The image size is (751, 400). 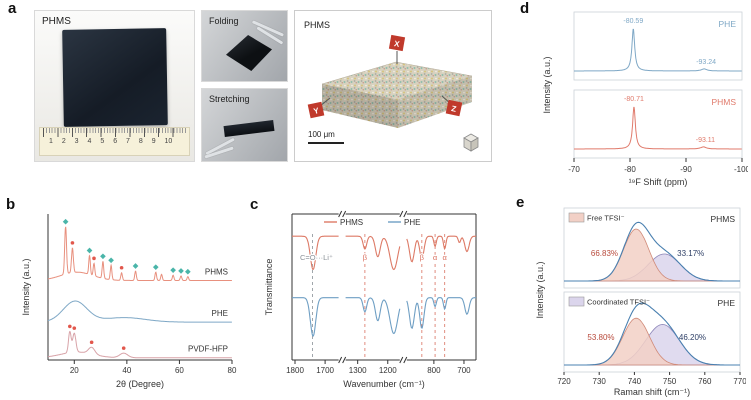 I want to click on membrane-photo: PHMS 1 2 3 4 5 6 7 8 9 10, so click(x=114, y=86).